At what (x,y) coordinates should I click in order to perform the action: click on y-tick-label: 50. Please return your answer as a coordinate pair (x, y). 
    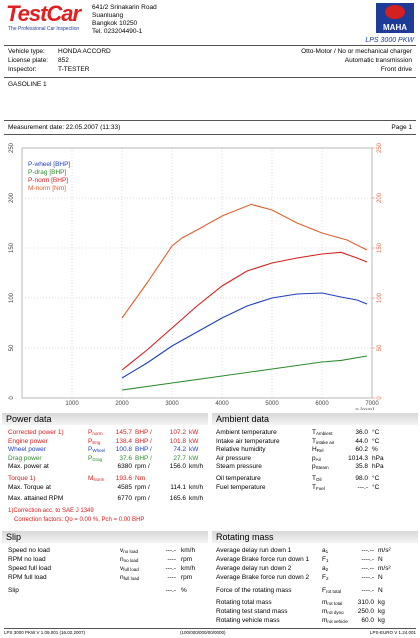
    Looking at the image, I should click on (12, 347).